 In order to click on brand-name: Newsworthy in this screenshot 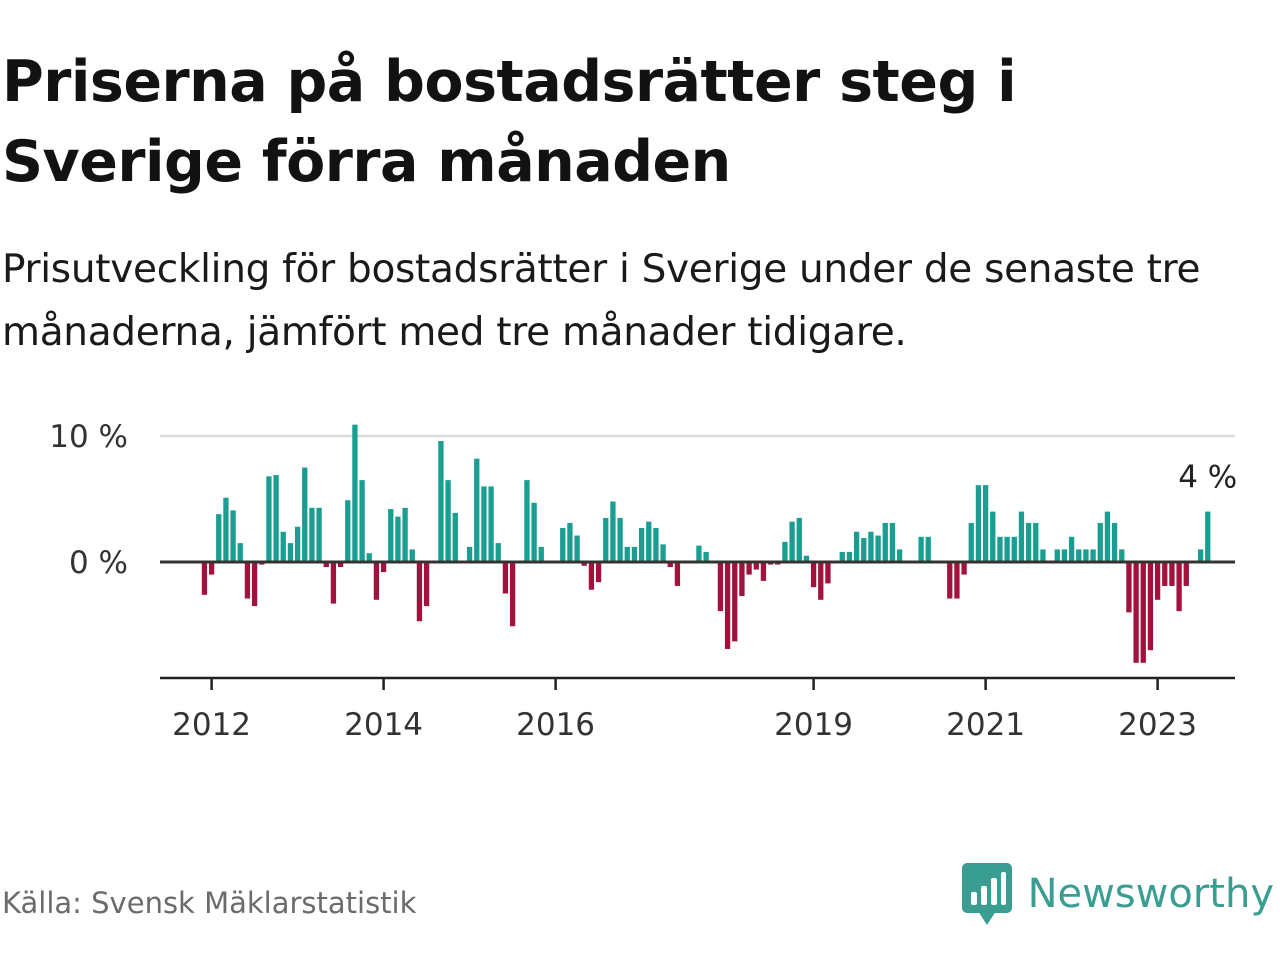, I will do `click(1150, 894)`.